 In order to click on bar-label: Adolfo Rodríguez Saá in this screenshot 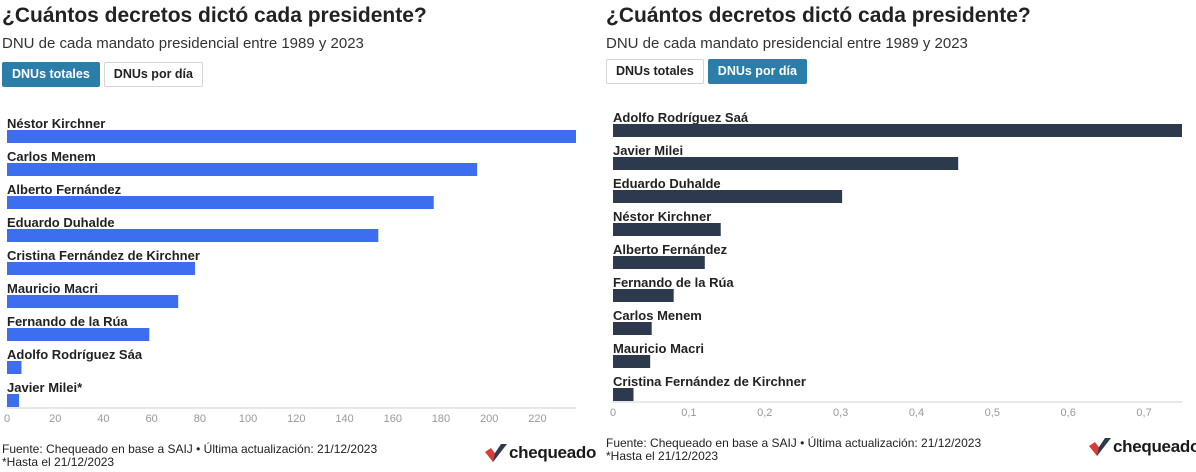, I will do `click(681, 117)`.